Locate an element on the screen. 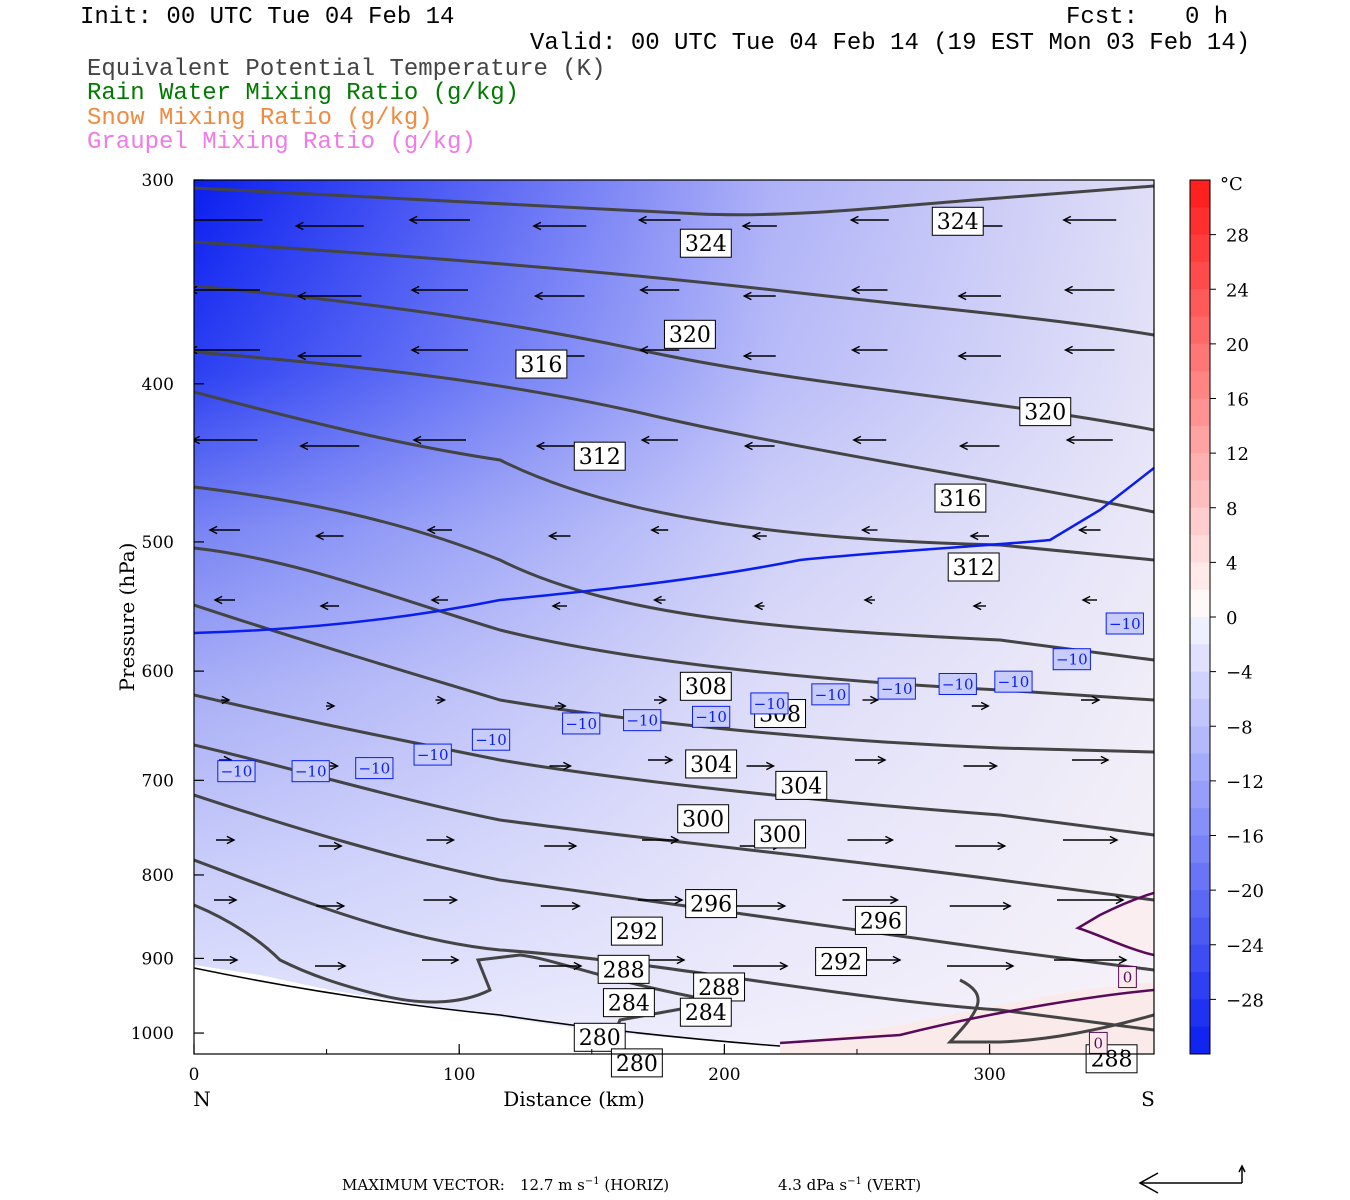 This screenshot has height=1200, width=1350. colorbar-tick-label: 28 is located at coordinates (1237, 236).